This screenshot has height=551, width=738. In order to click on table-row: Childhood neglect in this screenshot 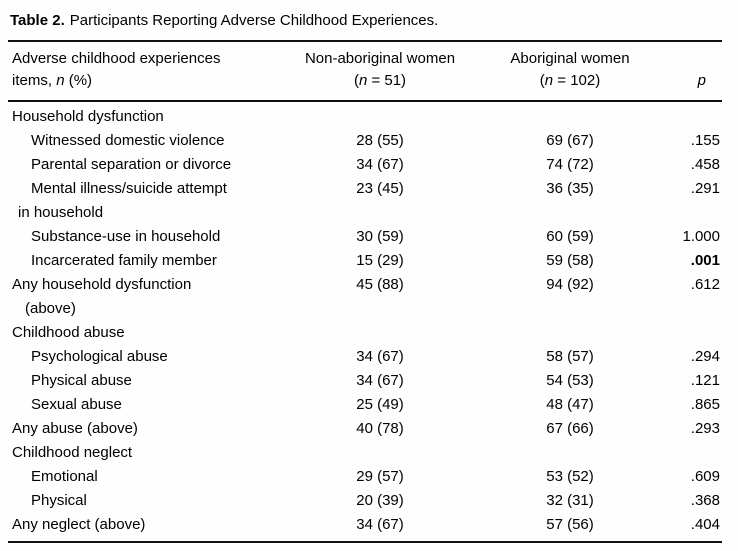, I will do `click(365, 453)`.